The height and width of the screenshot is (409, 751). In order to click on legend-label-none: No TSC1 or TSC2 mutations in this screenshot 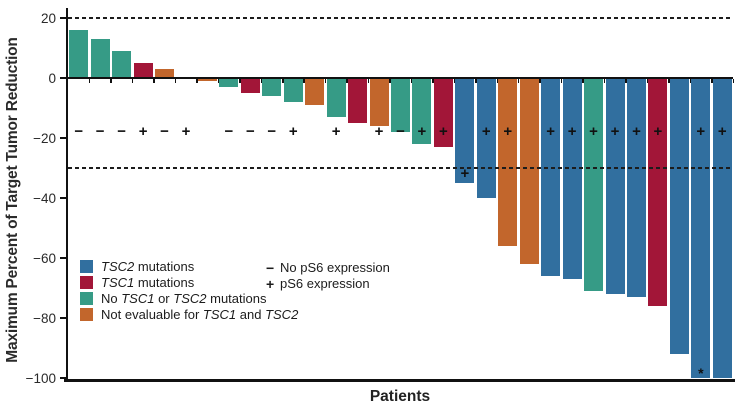, I will do `click(184, 298)`.